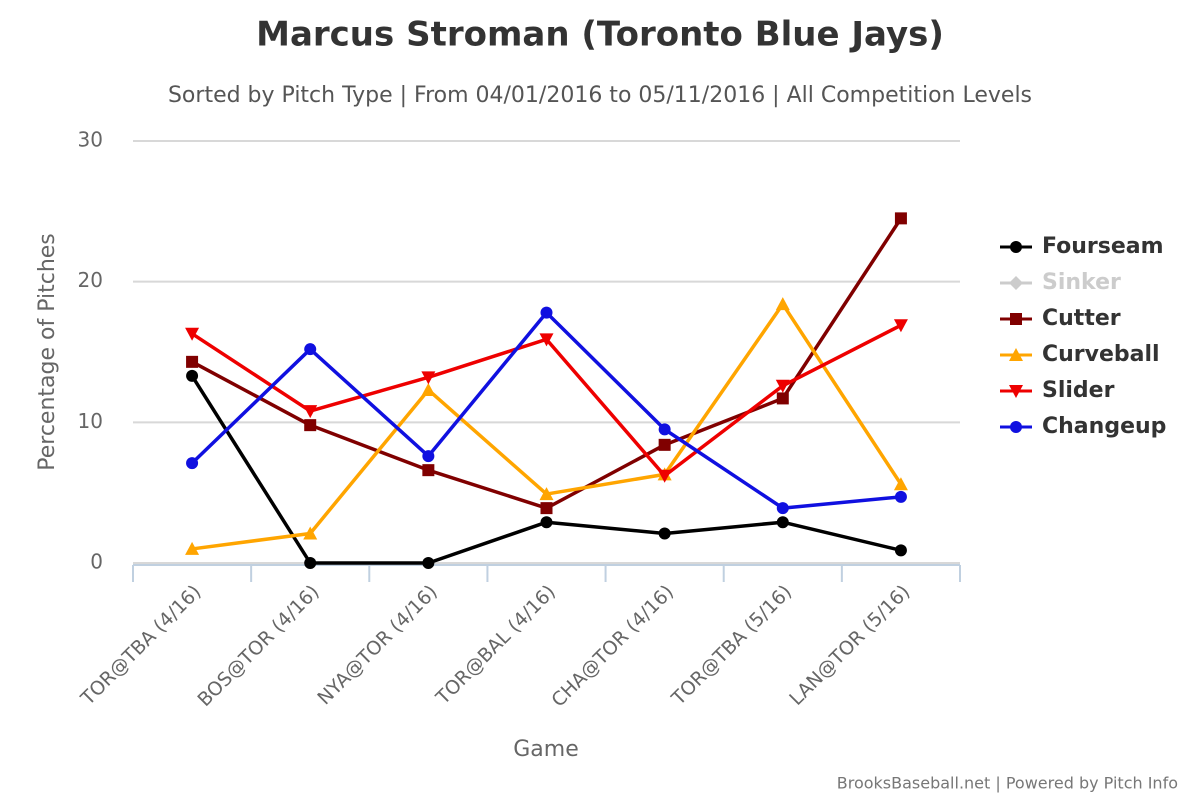  What do you see at coordinates (90, 140) in the screenshot?
I see `y-tick-label: 30` at bounding box center [90, 140].